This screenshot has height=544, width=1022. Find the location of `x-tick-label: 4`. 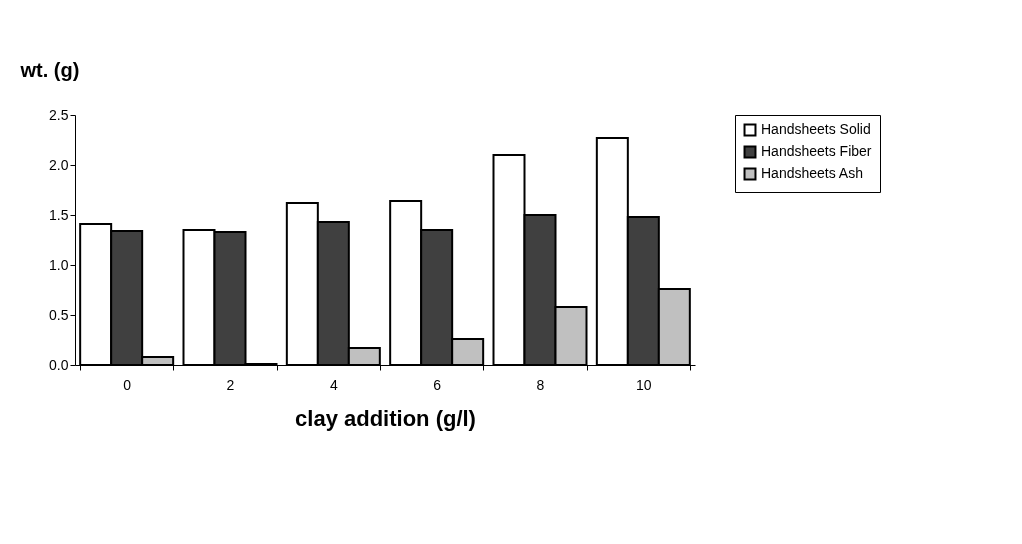

x-tick-label: 4 is located at coordinates (333, 384).